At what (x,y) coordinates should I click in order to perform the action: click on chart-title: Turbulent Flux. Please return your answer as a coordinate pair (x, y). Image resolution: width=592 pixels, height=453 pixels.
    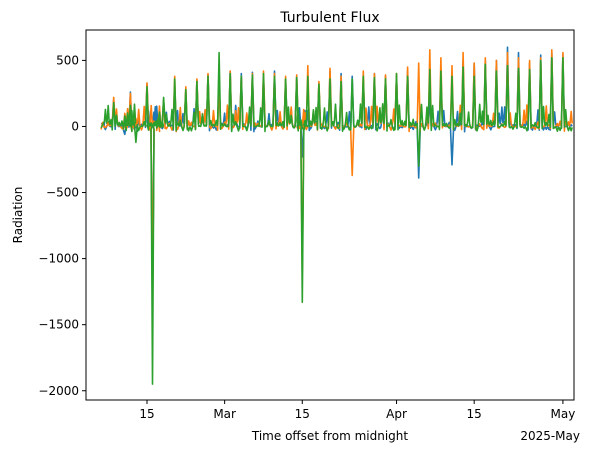
    Looking at the image, I should click on (329, 18).